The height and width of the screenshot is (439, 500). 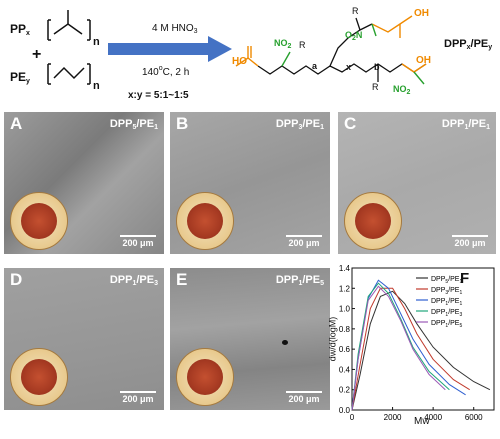 What do you see at coordinates (446, 324) in the screenshot?
I see `legend-label: DPP1/PE5` at bounding box center [446, 324].